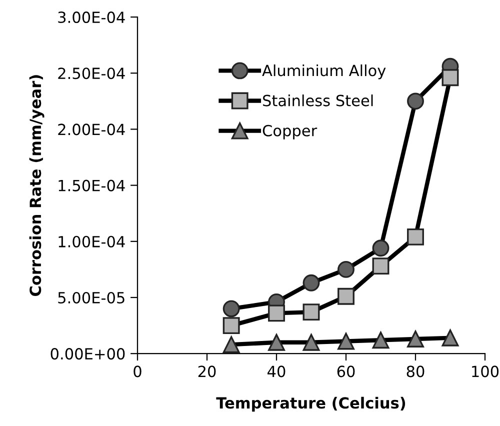 This screenshot has height=426, width=500. I want to click on y-tick-label: 5.00E-05, so click(91, 298).